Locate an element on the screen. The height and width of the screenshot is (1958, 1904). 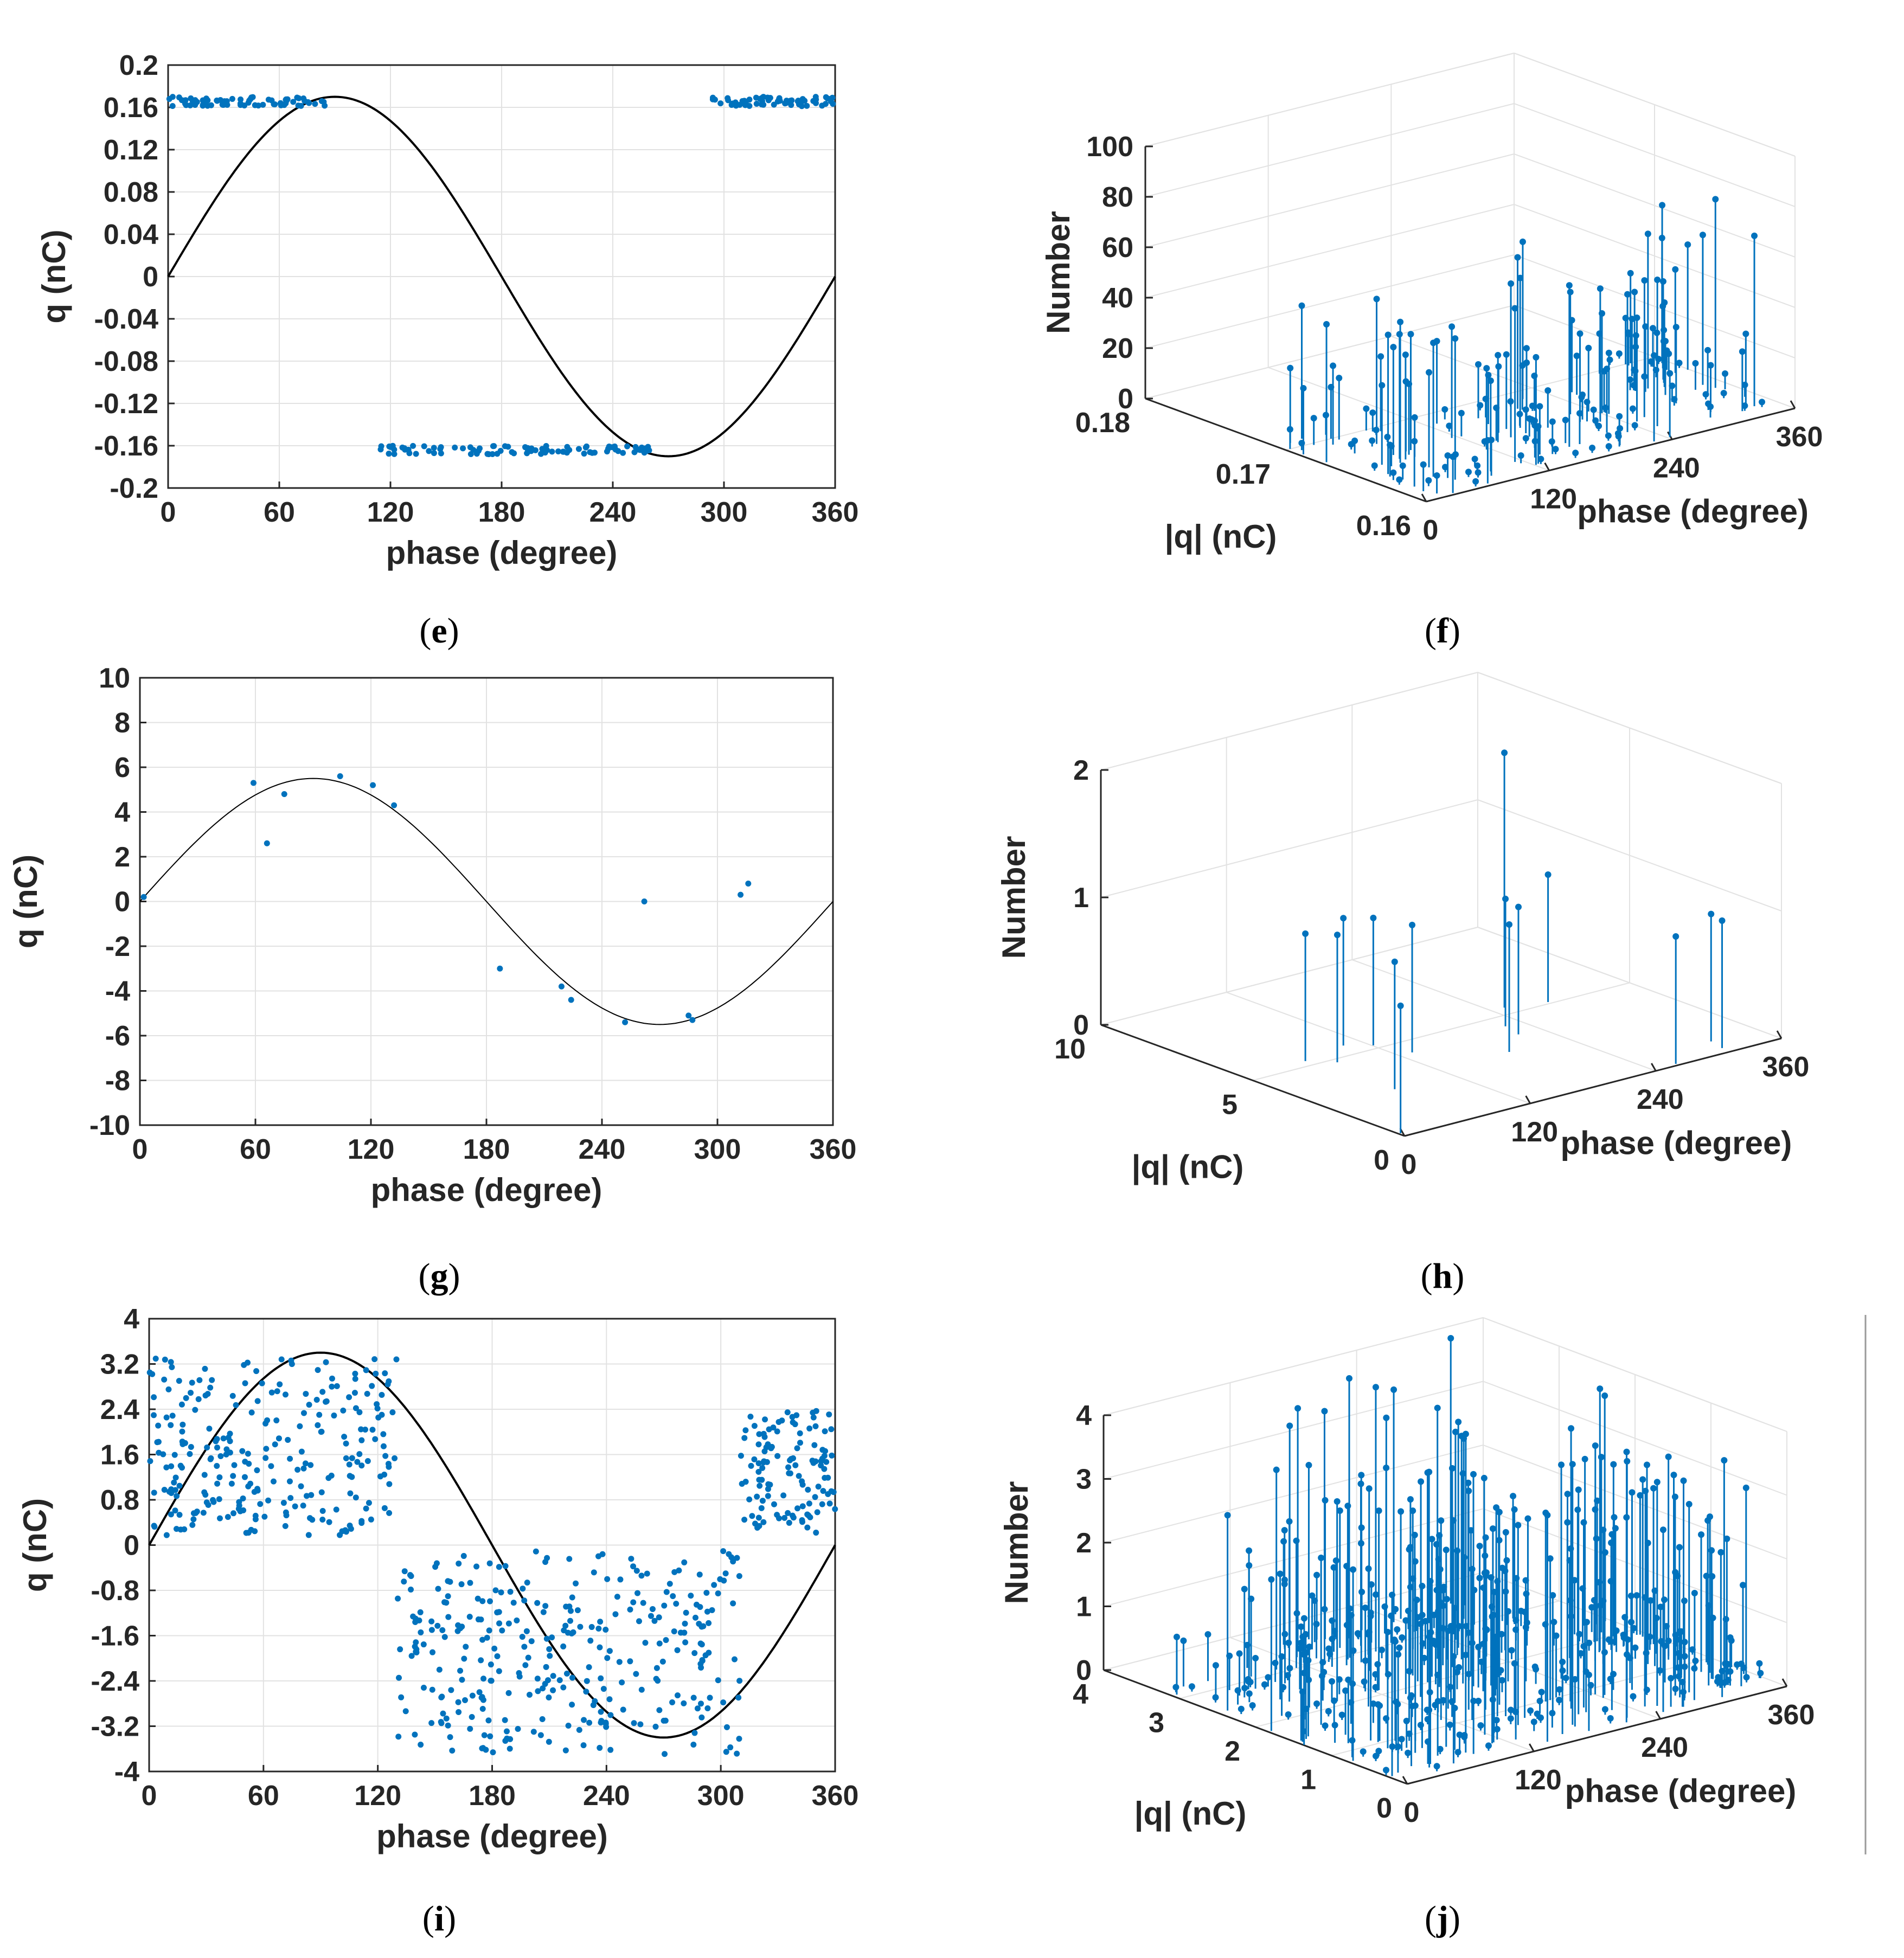
y-tick-label: 0 is located at coordinates (150, 277).